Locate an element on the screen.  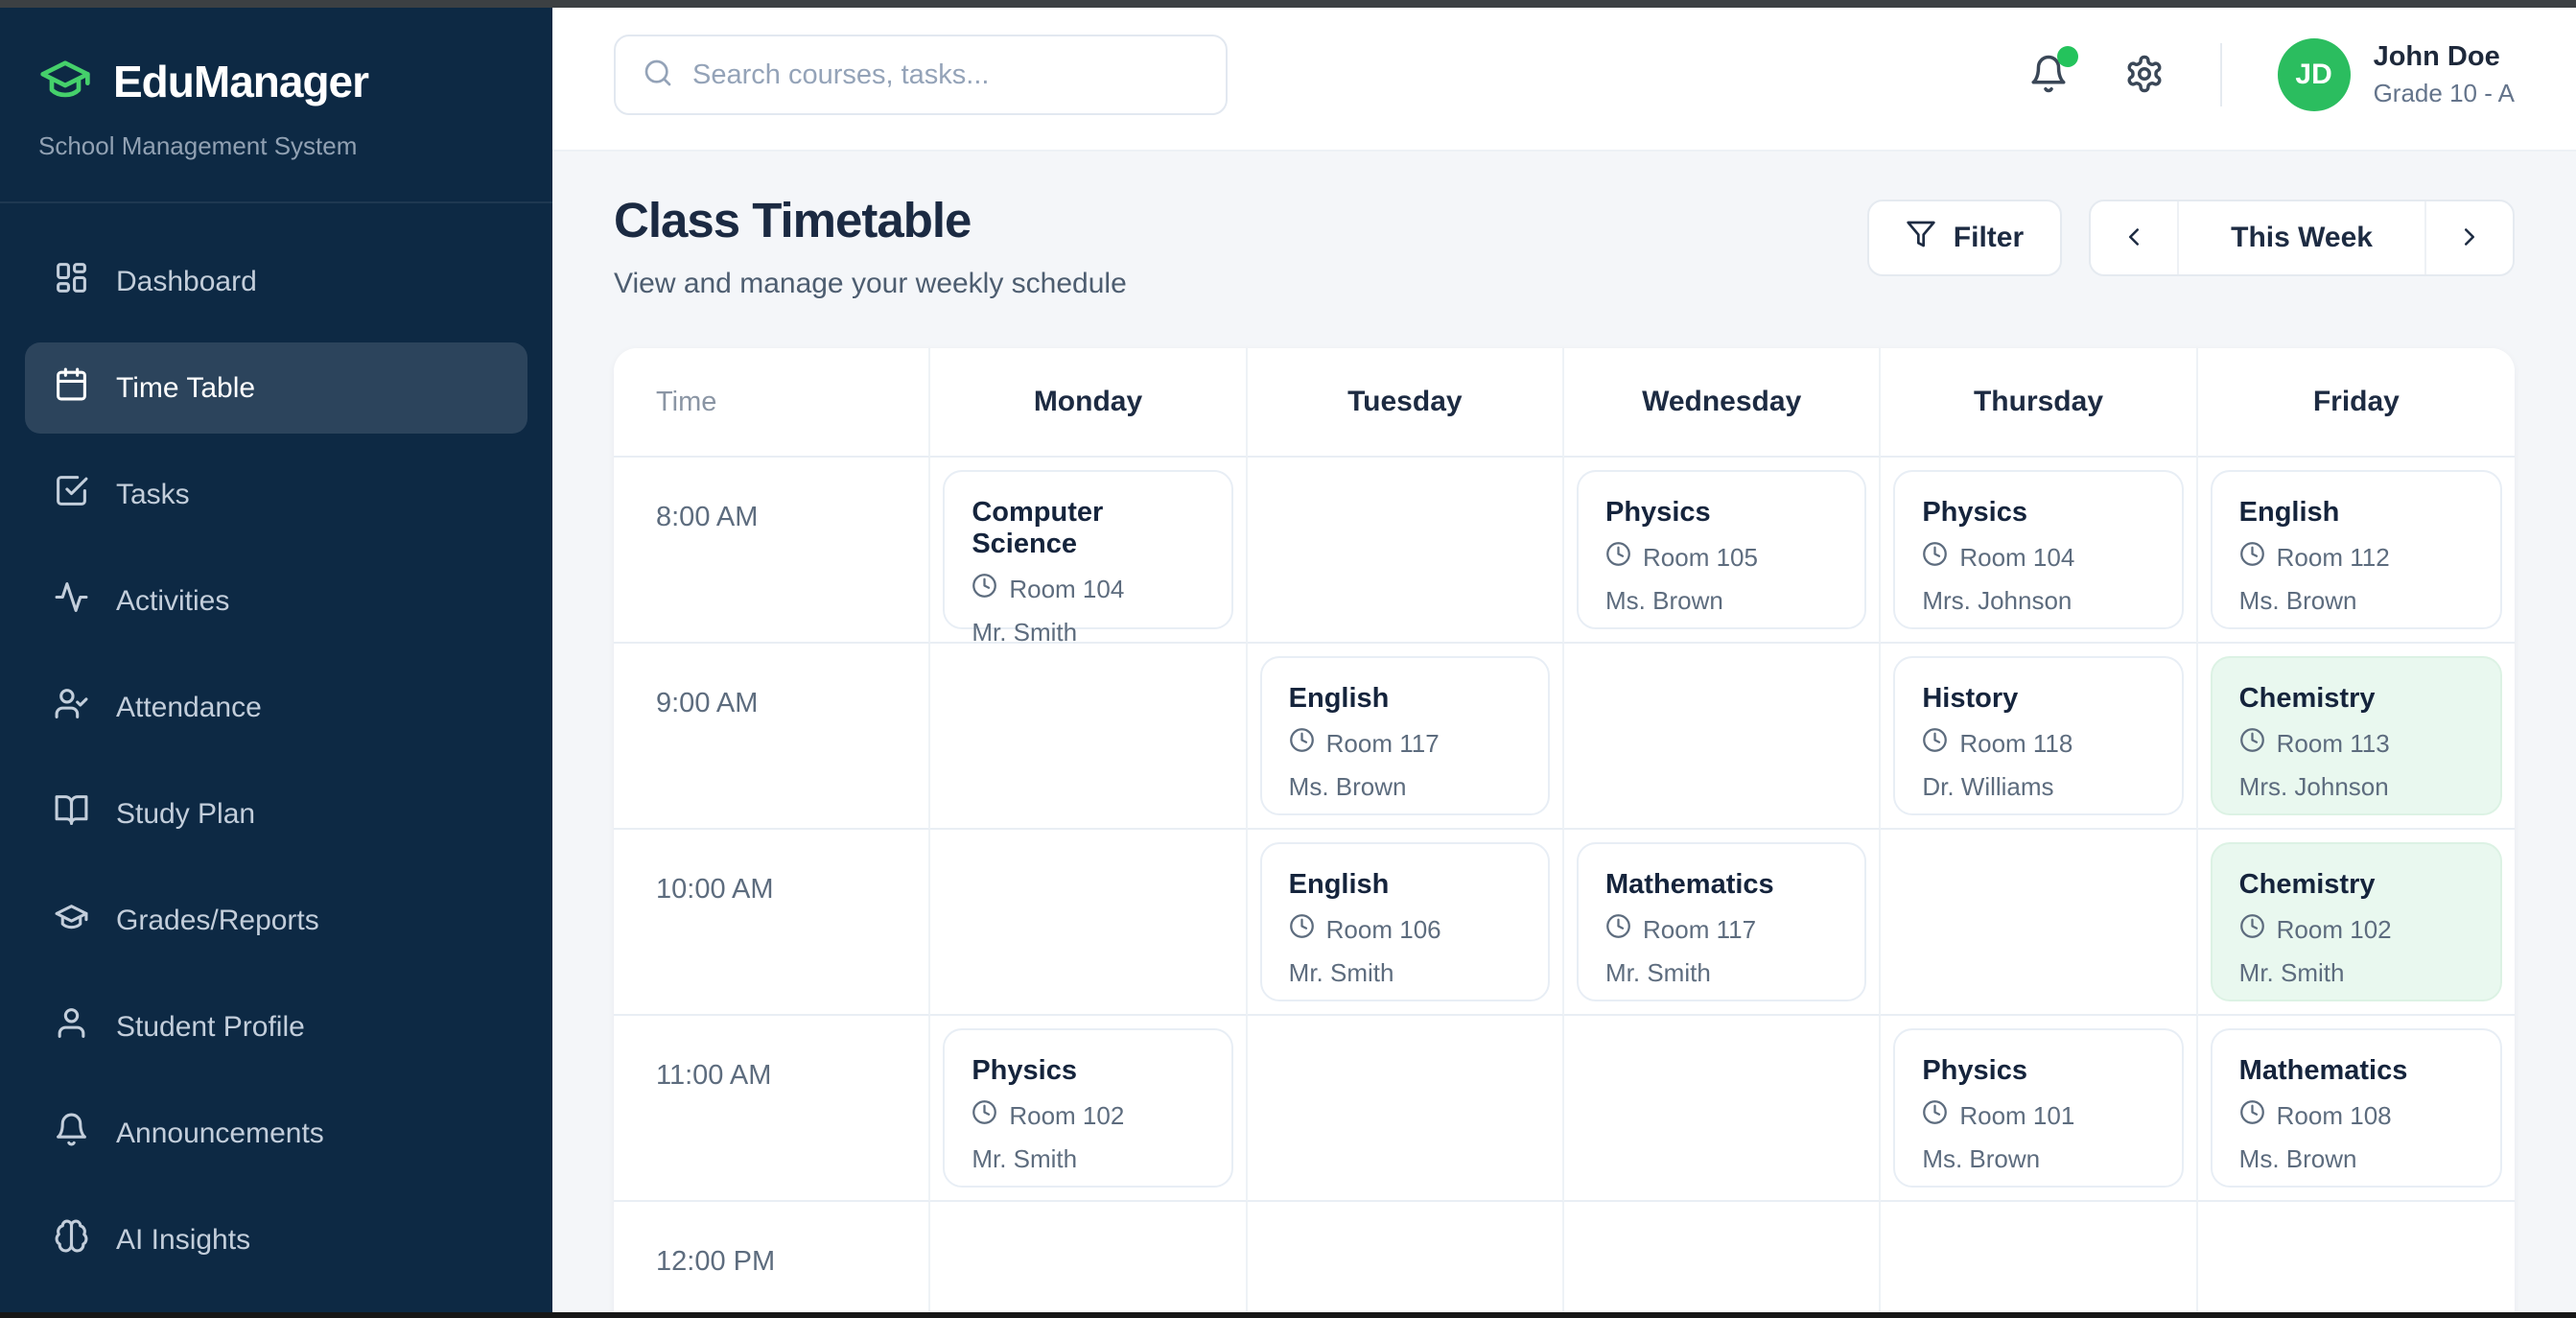
filter-button: Filter is located at coordinates (1964, 238).